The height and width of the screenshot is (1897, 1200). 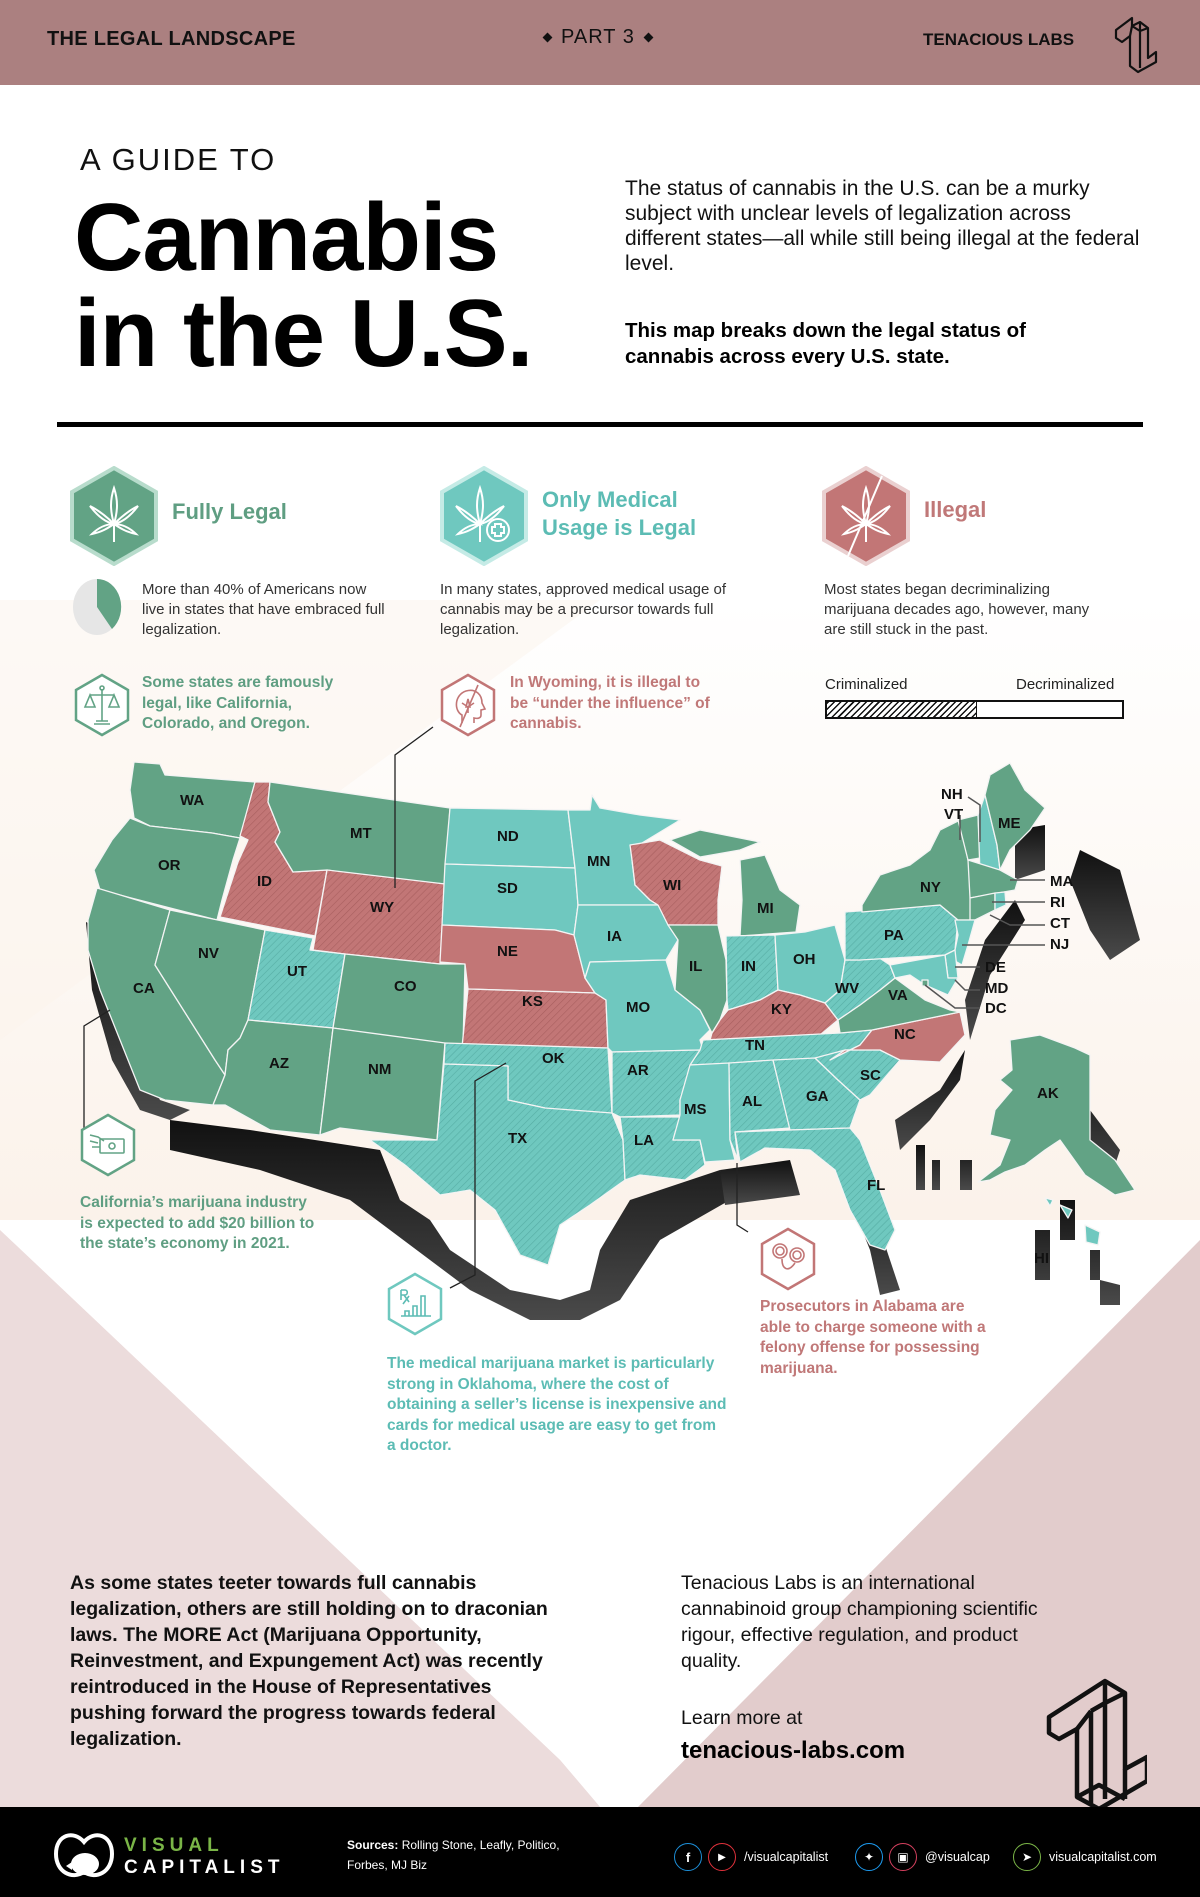 What do you see at coordinates (925, 983) in the screenshot?
I see `state-DC` at bounding box center [925, 983].